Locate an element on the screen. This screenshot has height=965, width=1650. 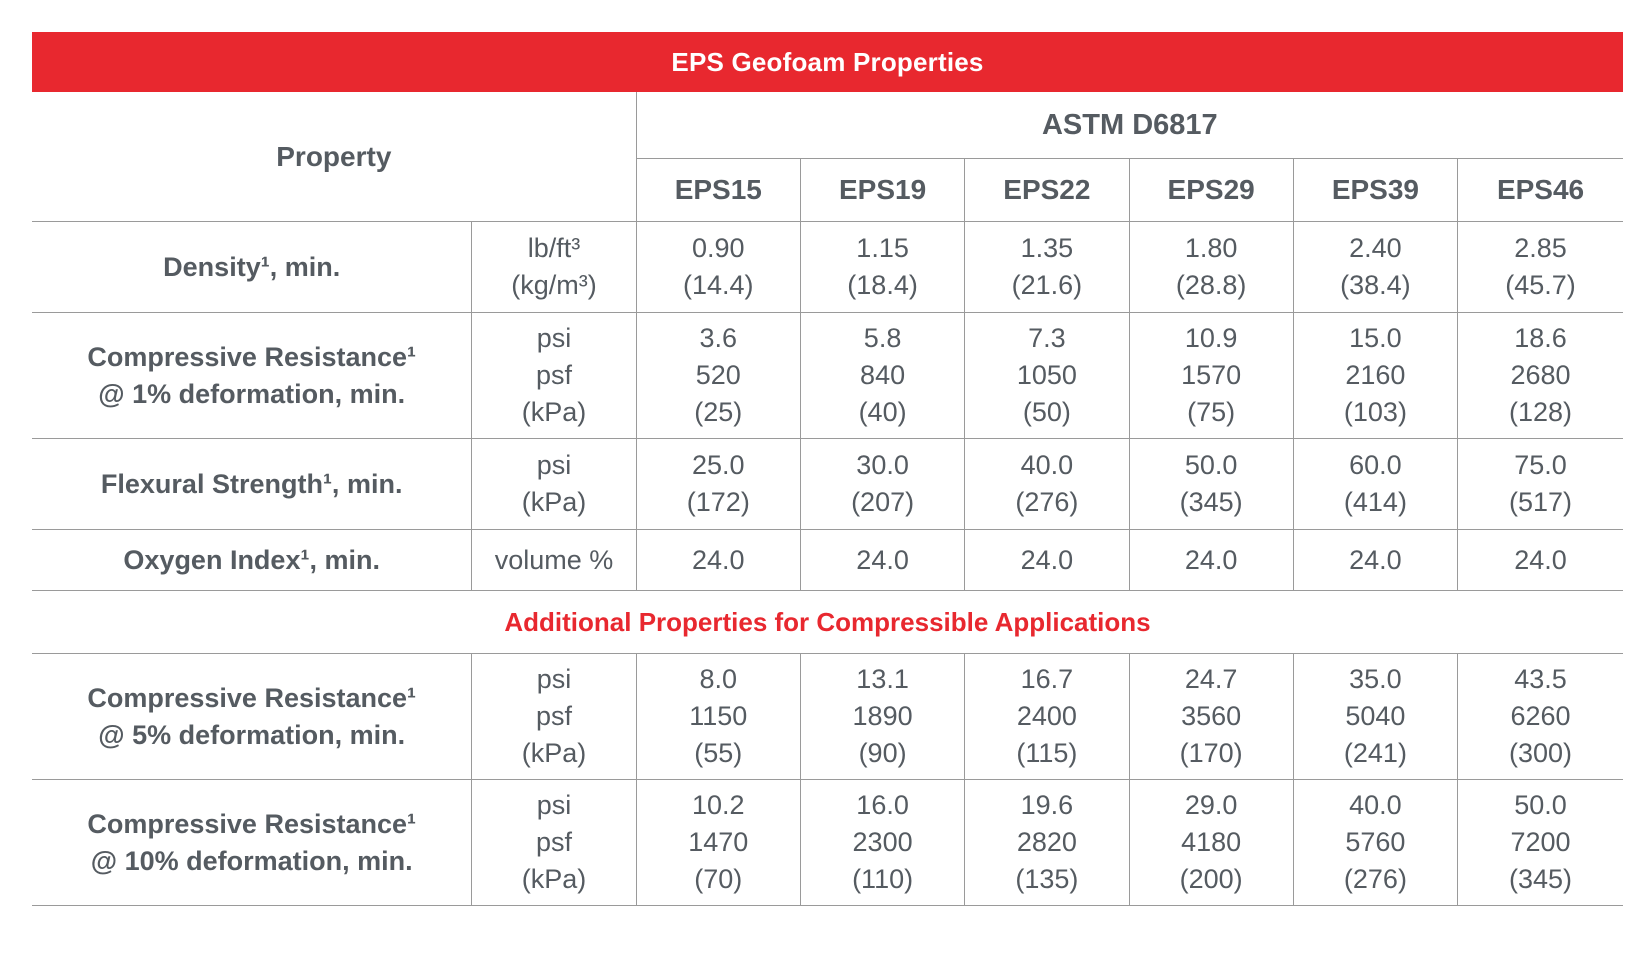
value-line: 2820 is located at coordinates (1046, 842).